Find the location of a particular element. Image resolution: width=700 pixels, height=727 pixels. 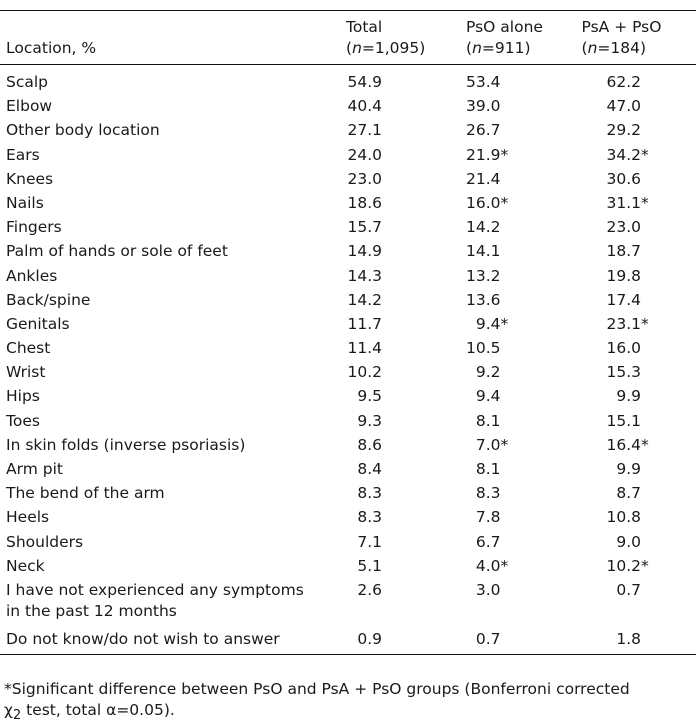

row-label: The bend of the arm is located at coordinates (85, 493).